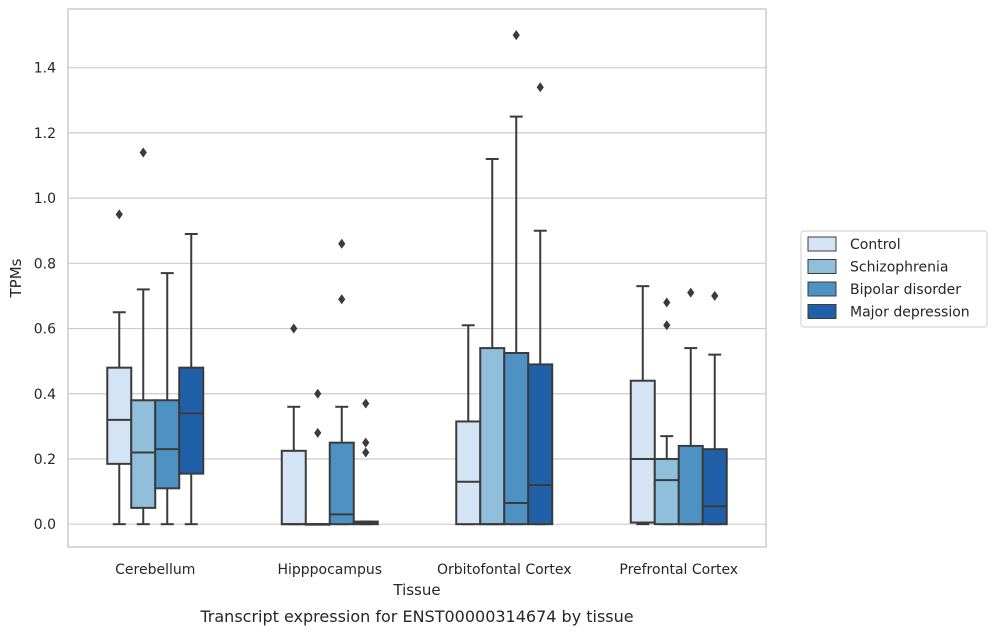 The width and height of the screenshot is (997, 634). What do you see at coordinates (45, 134) in the screenshot?
I see `y-tick-label: 1.2` at bounding box center [45, 134].